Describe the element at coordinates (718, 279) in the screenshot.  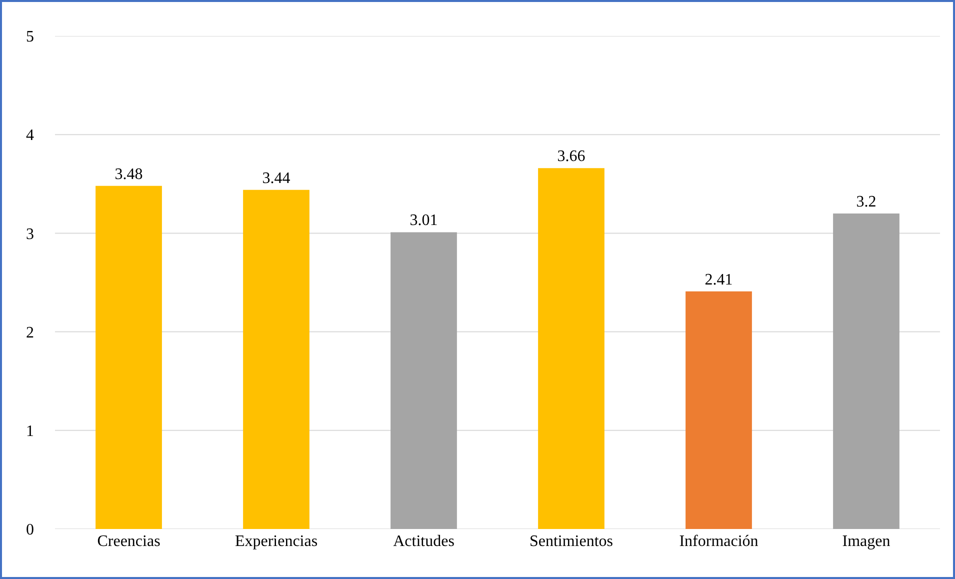
I see `data-label: 2.41` at that location.